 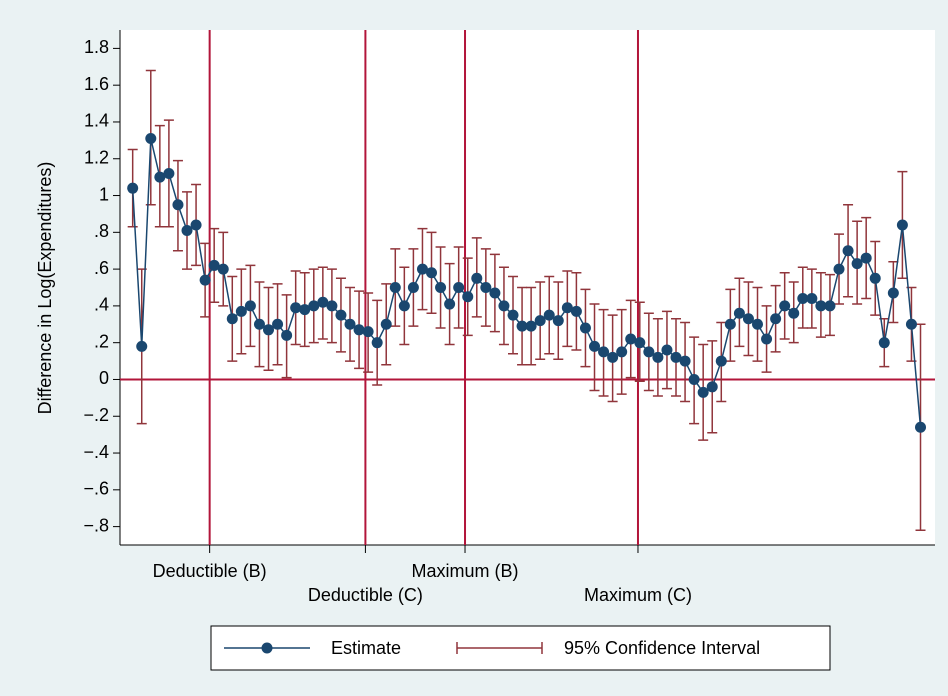 I want to click on y-tick-label: .2, so click(x=101, y=341).